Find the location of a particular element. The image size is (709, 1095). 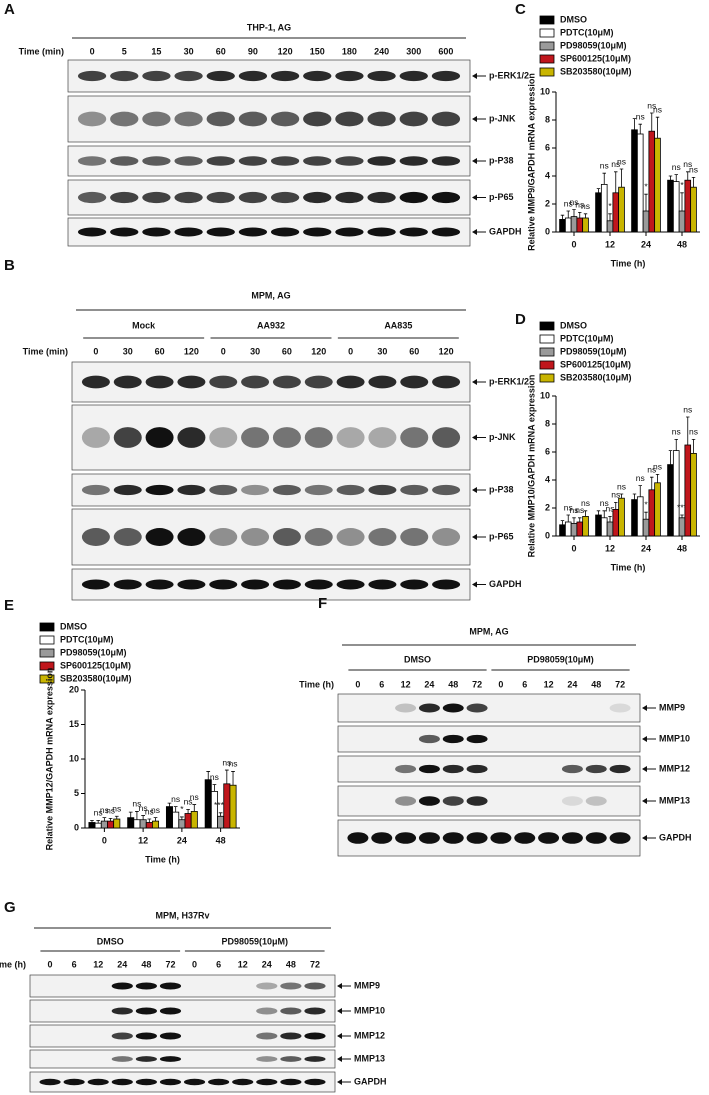

x-tick-label: 12 is located at coordinates (143, 840).